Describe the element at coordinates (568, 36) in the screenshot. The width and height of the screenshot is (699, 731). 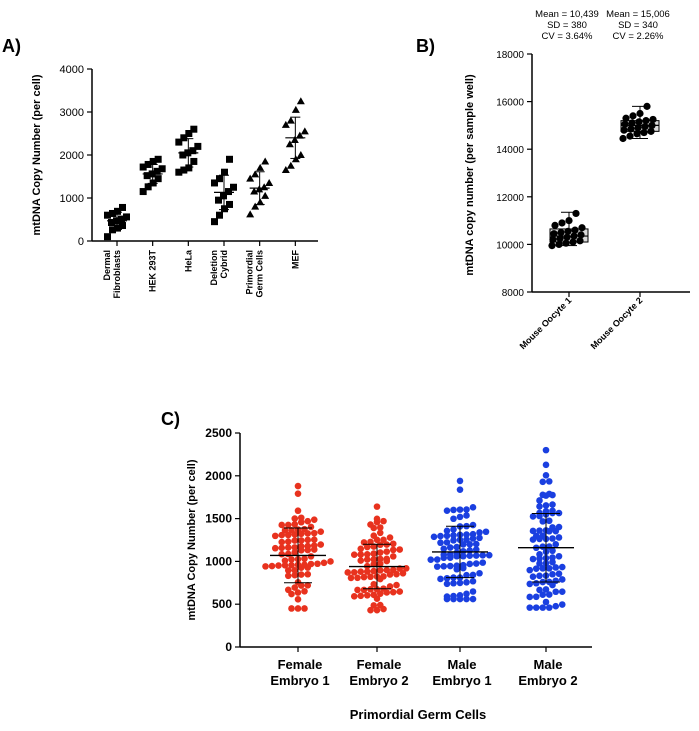
I see `stat-label: CV = 3.64%` at that location.